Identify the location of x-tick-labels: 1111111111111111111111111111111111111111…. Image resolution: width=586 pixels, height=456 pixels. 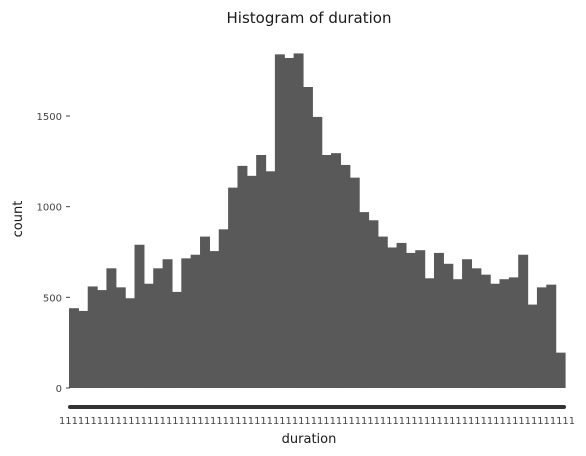
(317, 421).